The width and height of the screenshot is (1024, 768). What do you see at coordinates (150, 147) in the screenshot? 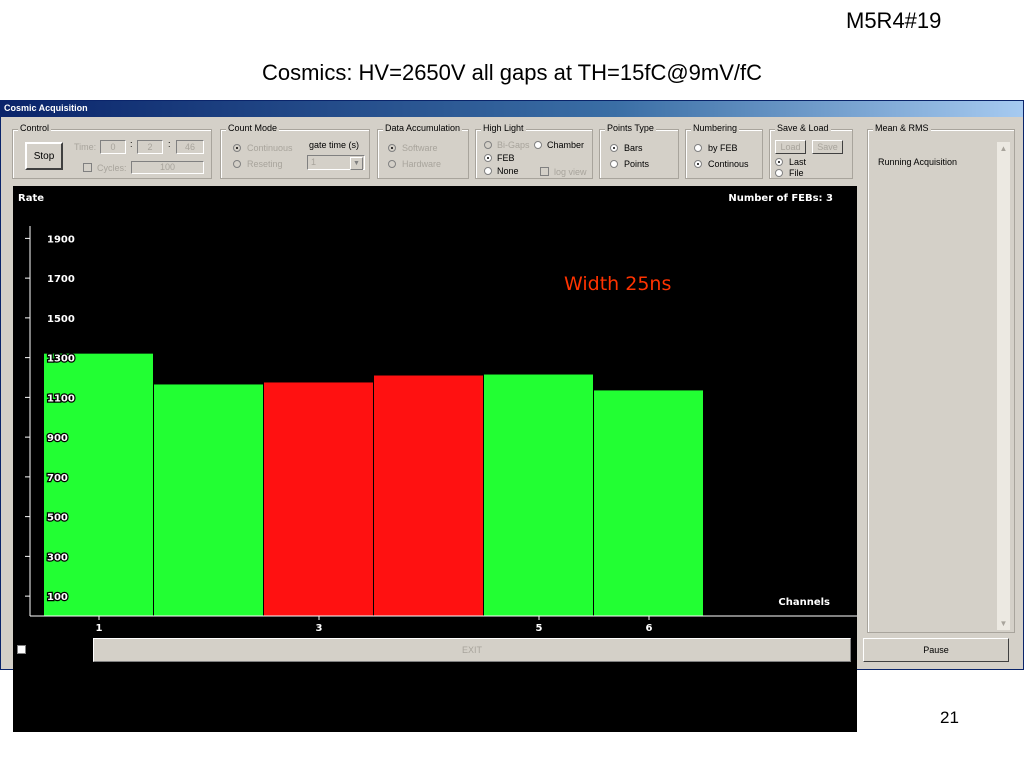
I see `time-minutes-field: 2` at bounding box center [150, 147].